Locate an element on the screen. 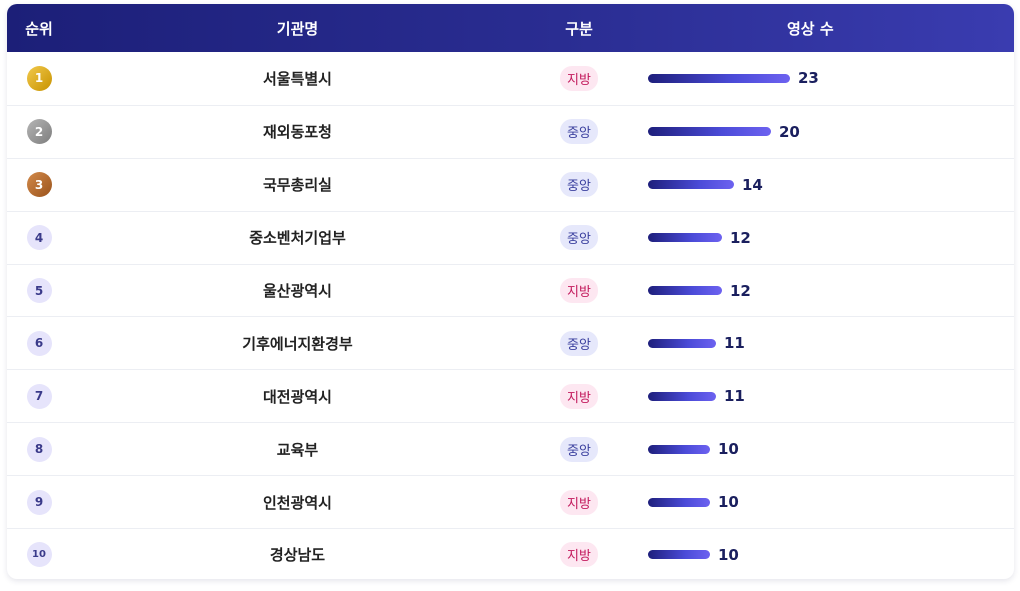  rank-badge: 5 is located at coordinates (39, 290).